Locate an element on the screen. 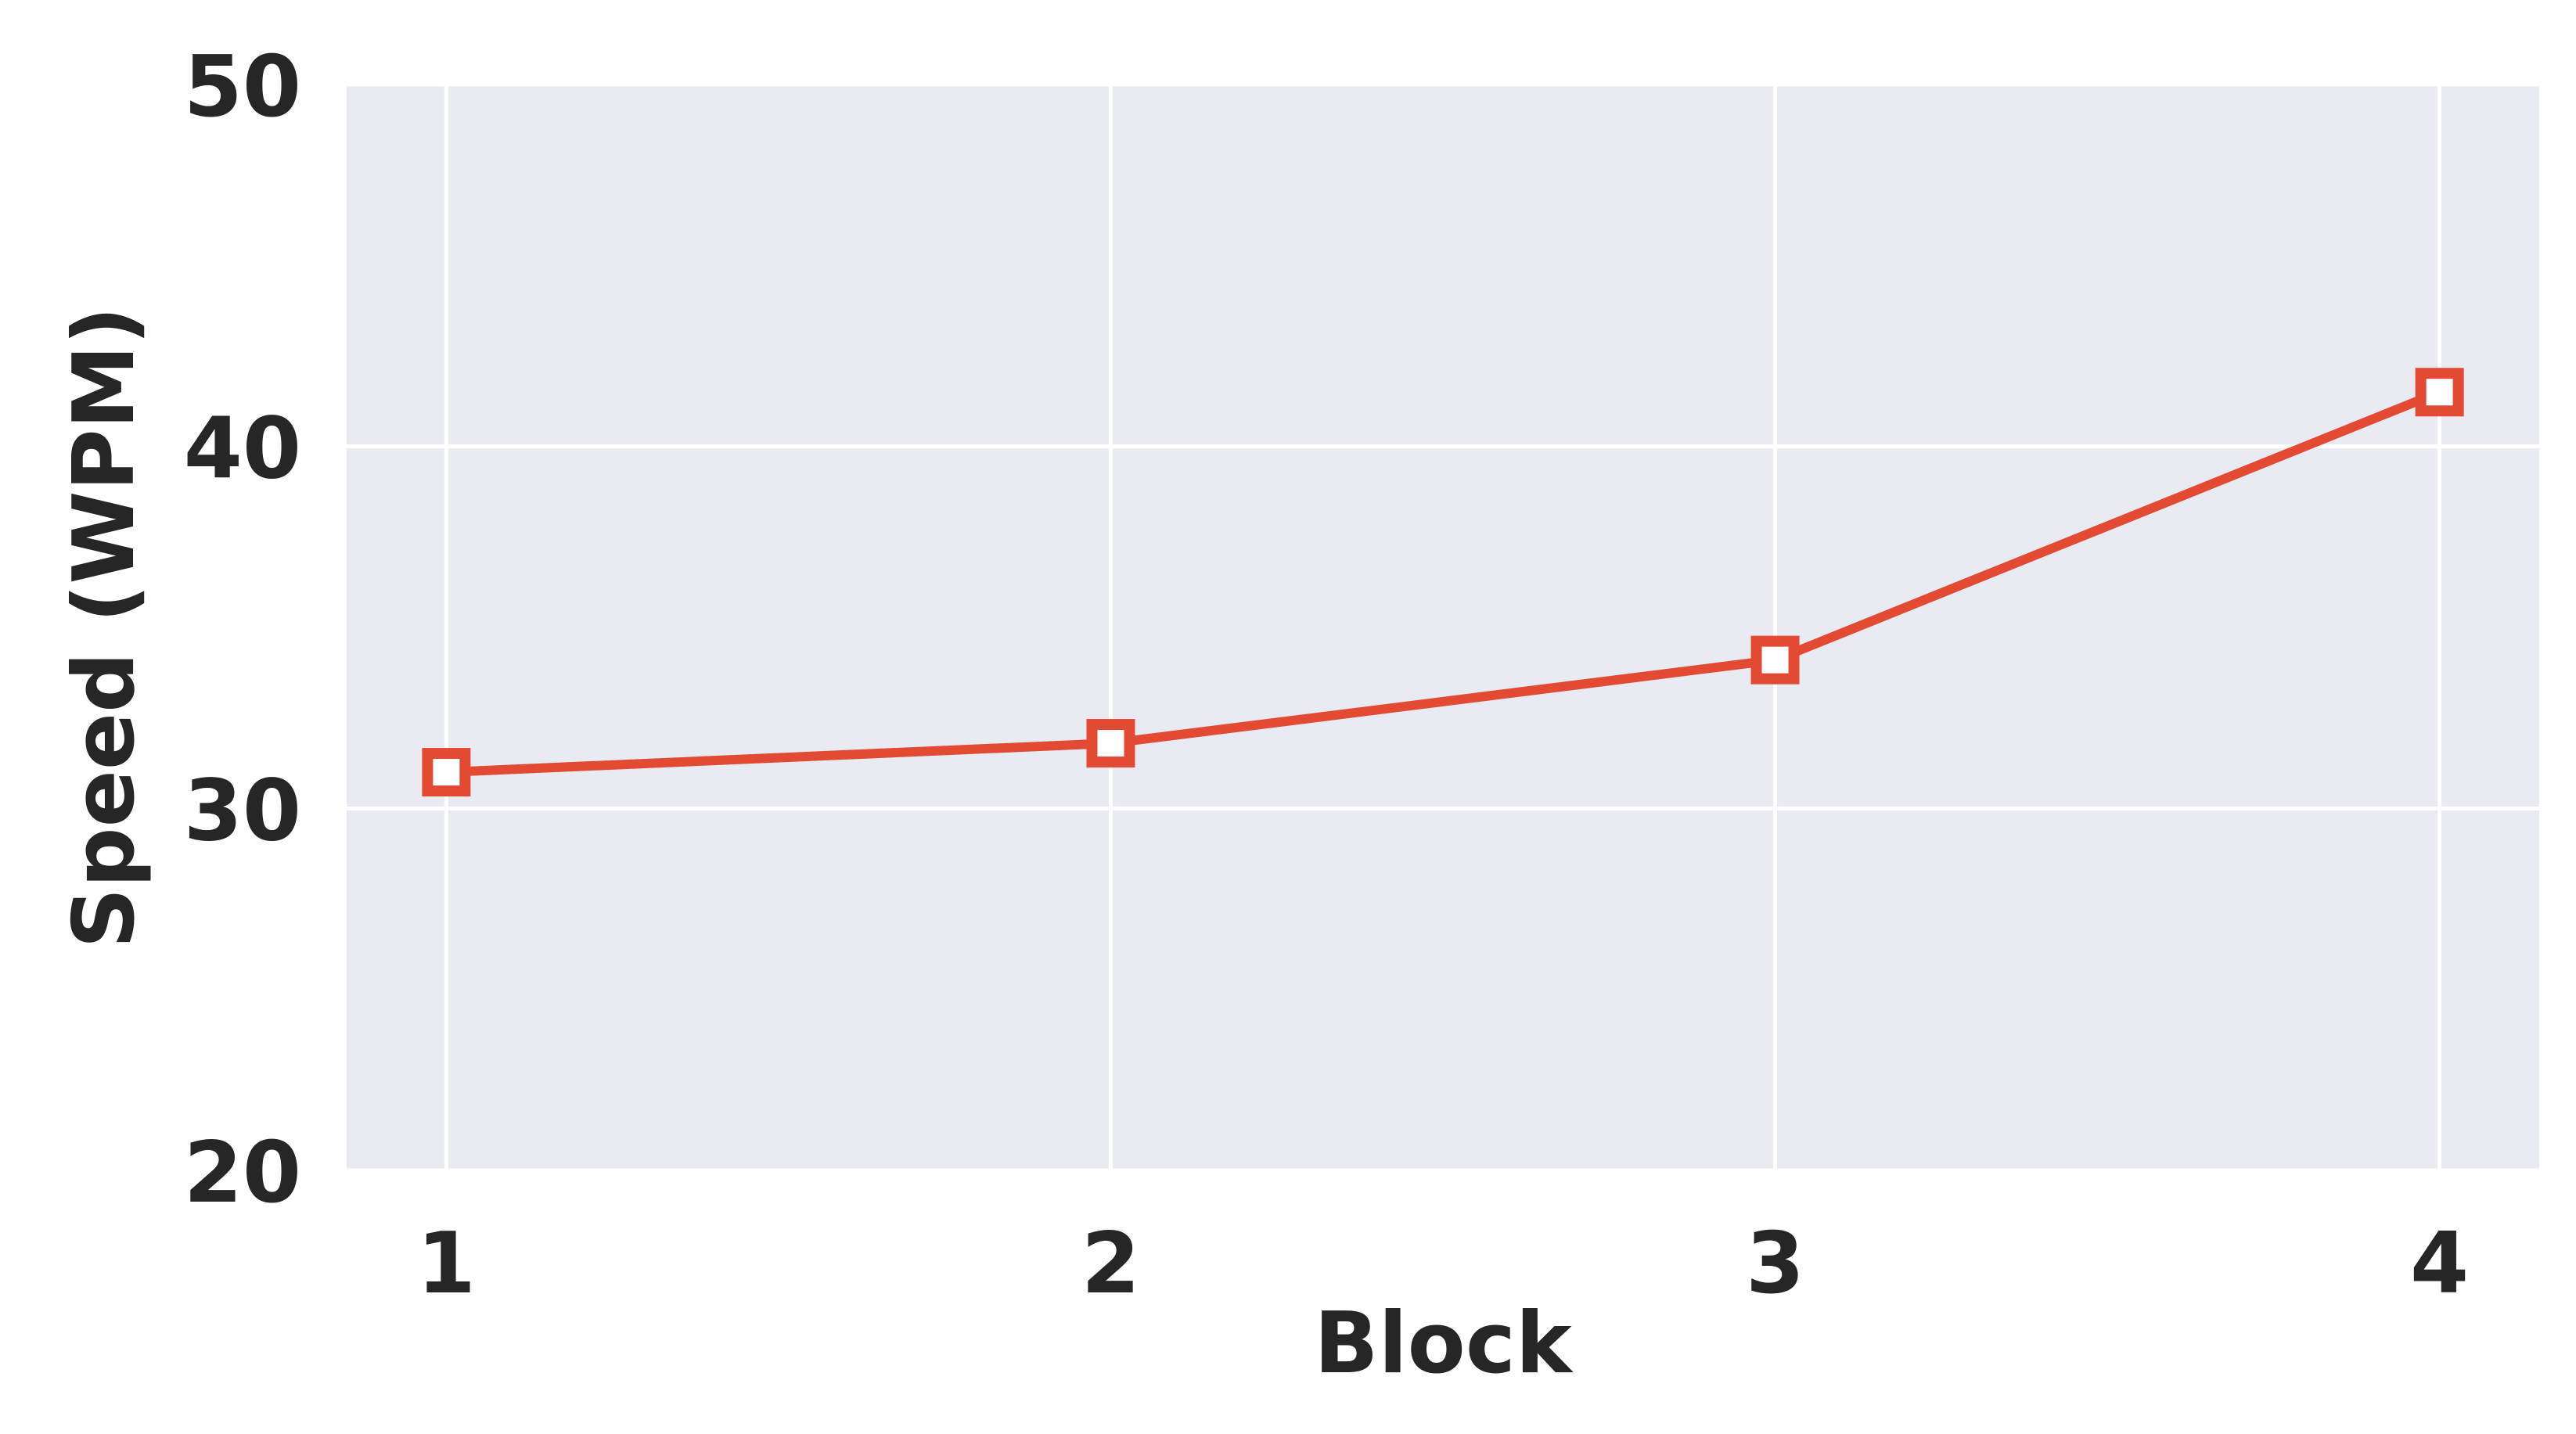 The height and width of the screenshot is (1434, 2576). y-tick-label: 40 is located at coordinates (242, 449).